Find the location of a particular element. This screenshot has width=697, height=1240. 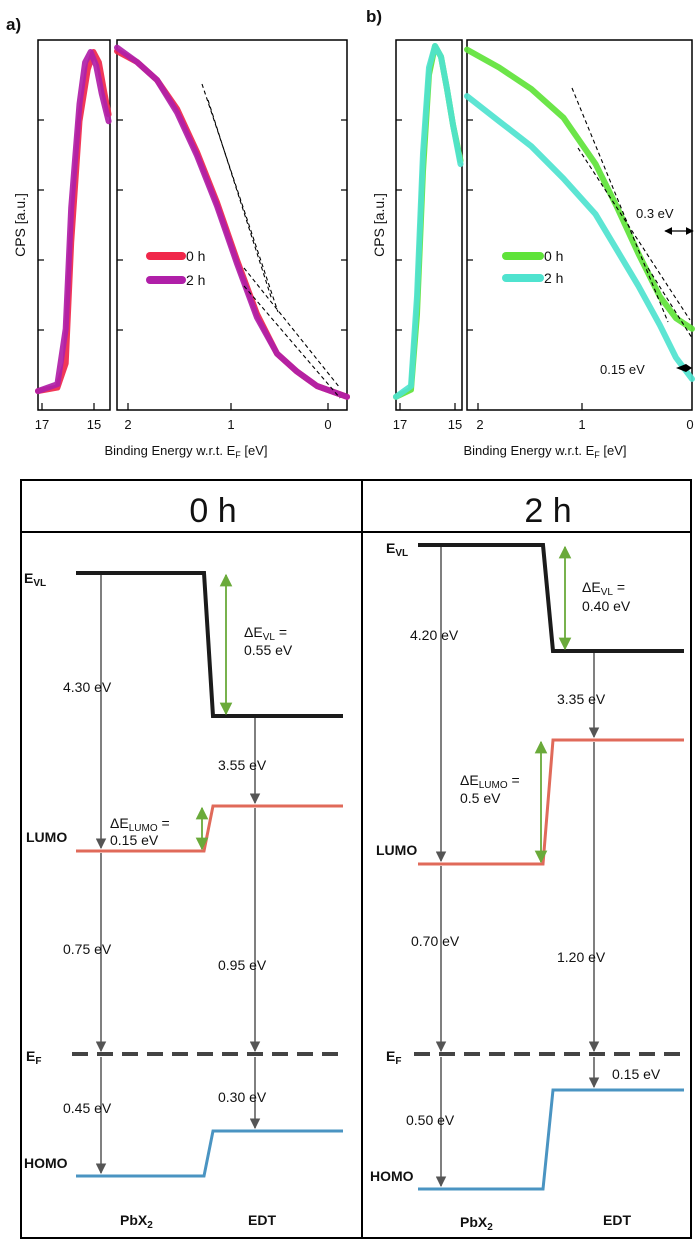

panel-a-ticks is located at coordinates (192, 264).